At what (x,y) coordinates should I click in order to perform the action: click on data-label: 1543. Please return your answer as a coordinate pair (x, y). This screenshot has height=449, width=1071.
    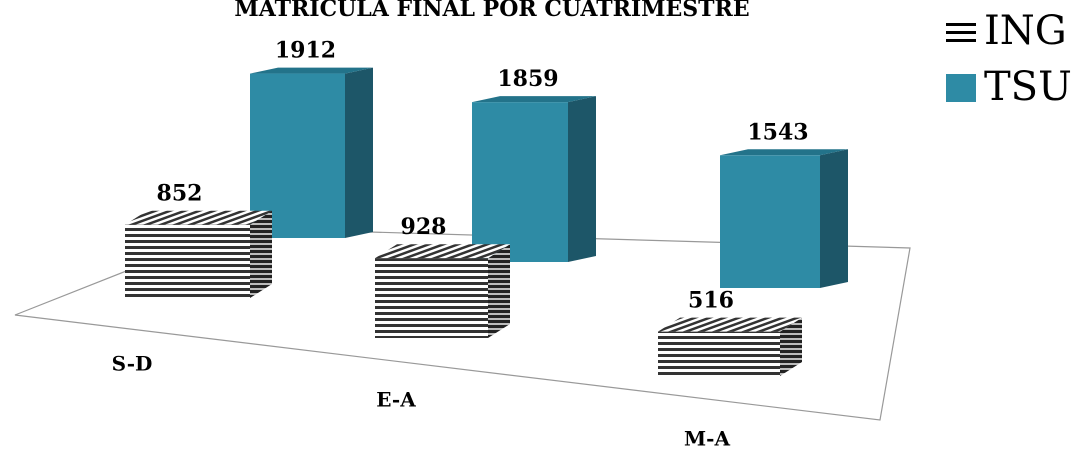
    Looking at the image, I should click on (777, 132).